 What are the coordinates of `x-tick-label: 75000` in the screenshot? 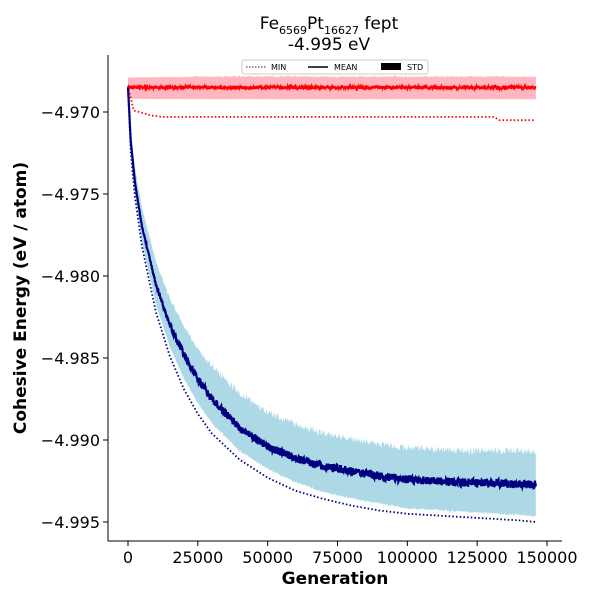 It's located at (337, 557).